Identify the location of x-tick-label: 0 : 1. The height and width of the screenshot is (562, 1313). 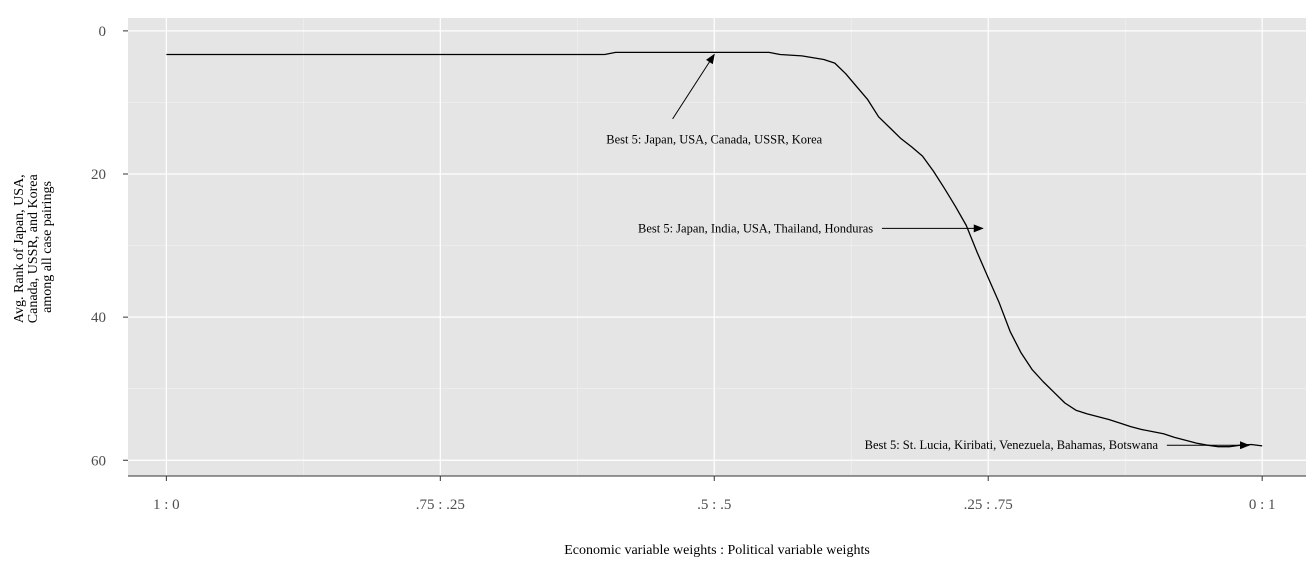
(1262, 505).